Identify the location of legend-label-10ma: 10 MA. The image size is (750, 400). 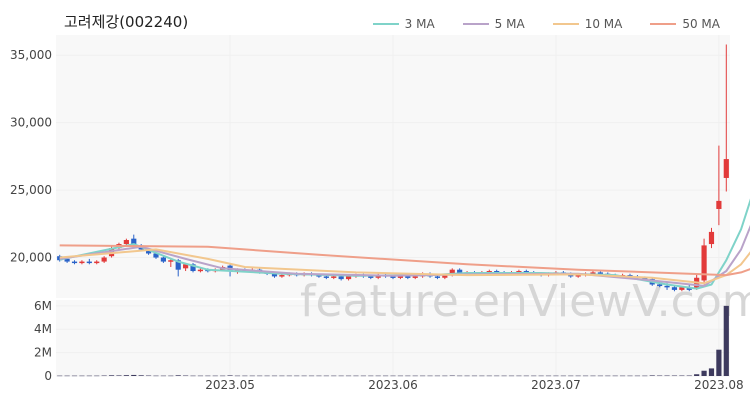
(603, 24).